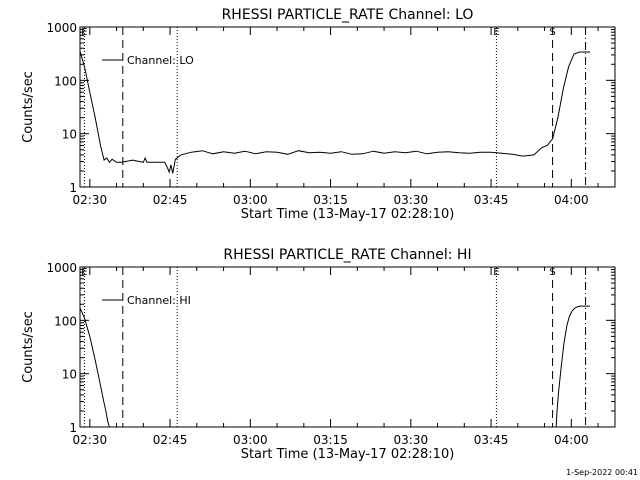 Image resolution: width=640 pixels, height=480 pixels. What do you see at coordinates (348, 15) in the screenshot?
I see `chart-title-lo: RHESSI PARTICLE_RATE Channel: LO` at bounding box center [348, 15].